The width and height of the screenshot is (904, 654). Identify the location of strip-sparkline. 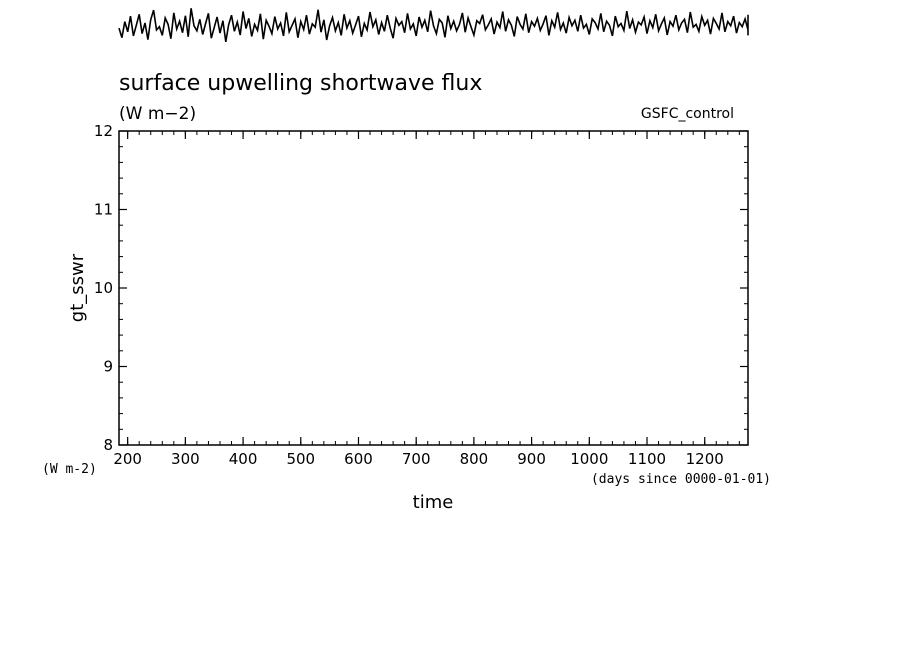
(433, 25).